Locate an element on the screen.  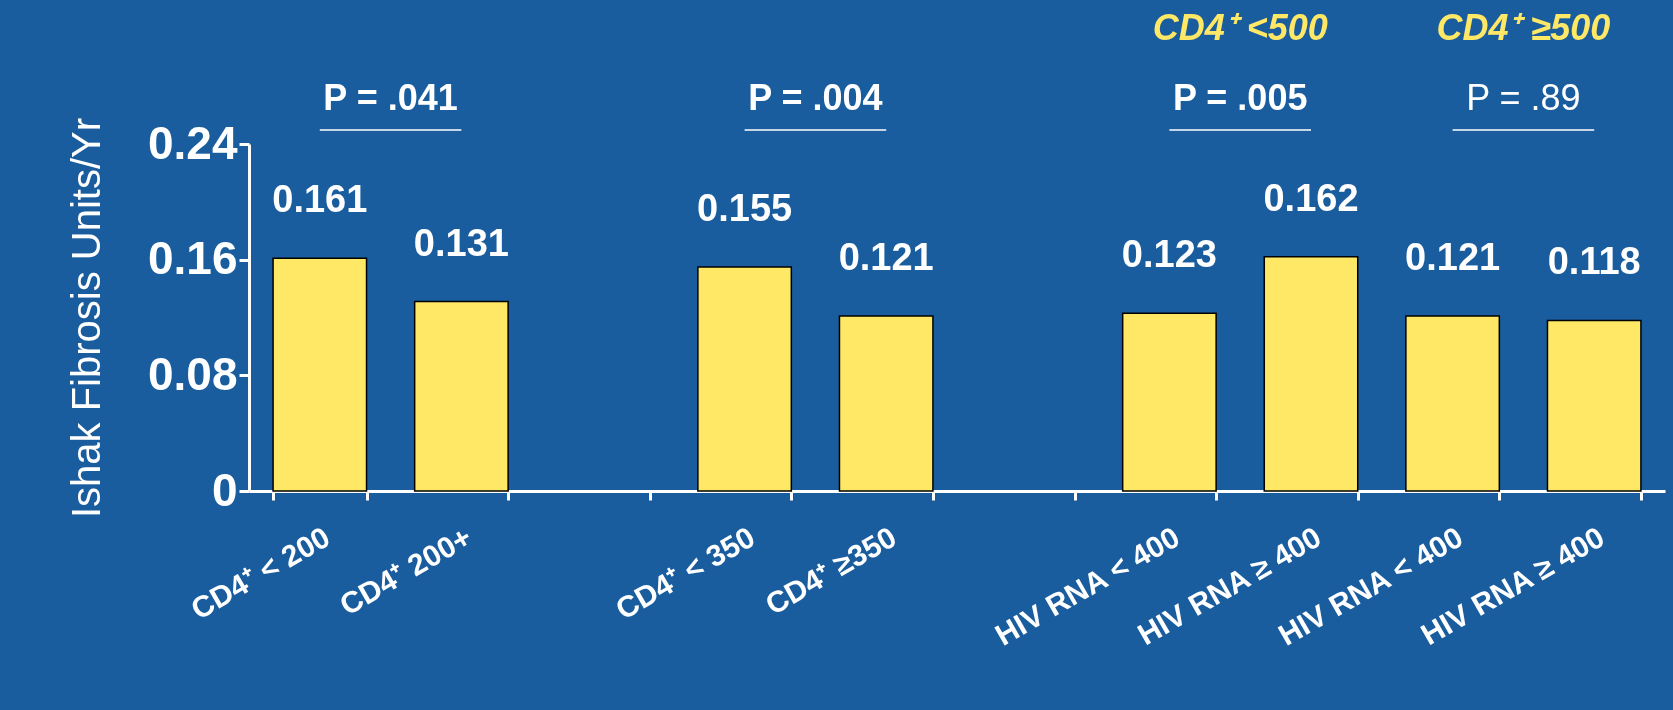
y-tick-label: 0.24 is located at coordinates (192, 142).